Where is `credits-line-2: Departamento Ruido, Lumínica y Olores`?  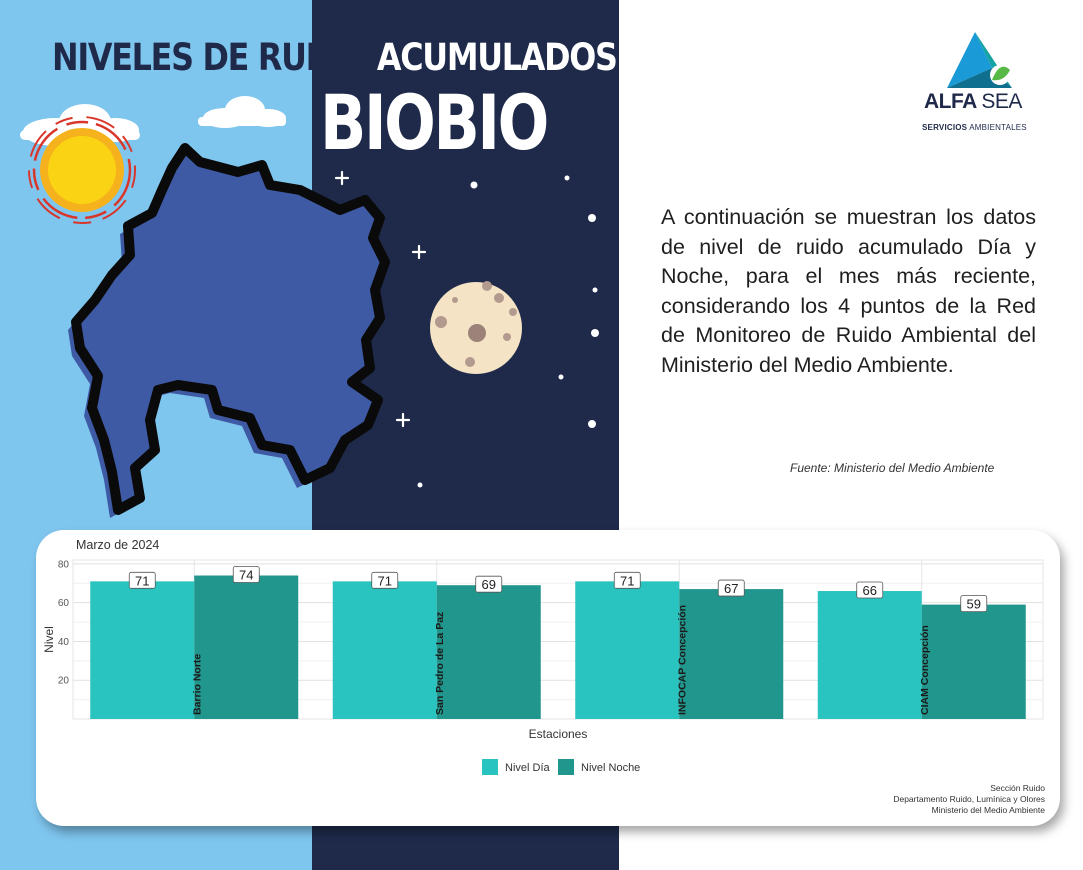
credits-line-2: Departamento Ruido, Lumínica y Olores is located at coordinates (969, 799).